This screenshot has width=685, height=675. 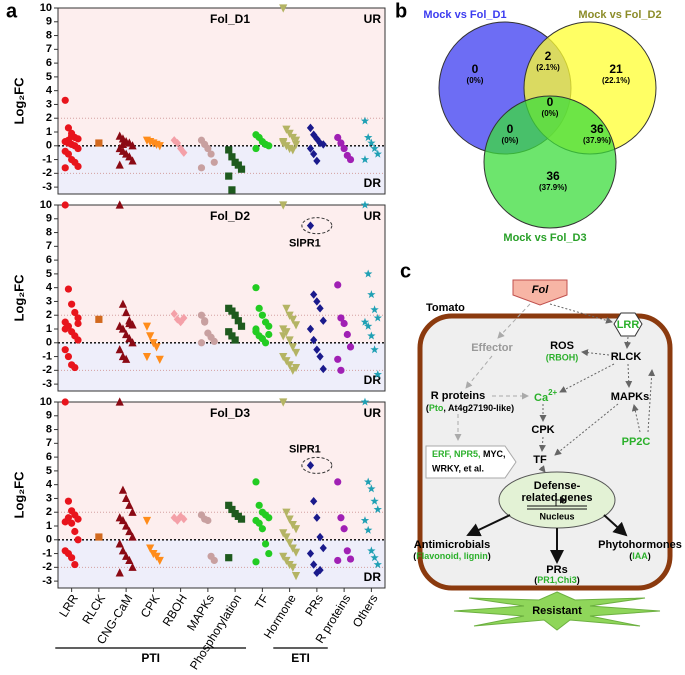 What do you see at coordinates (373, 577) in the screenshot?
I see `down-label: DR` at bounding box center [373, 577].